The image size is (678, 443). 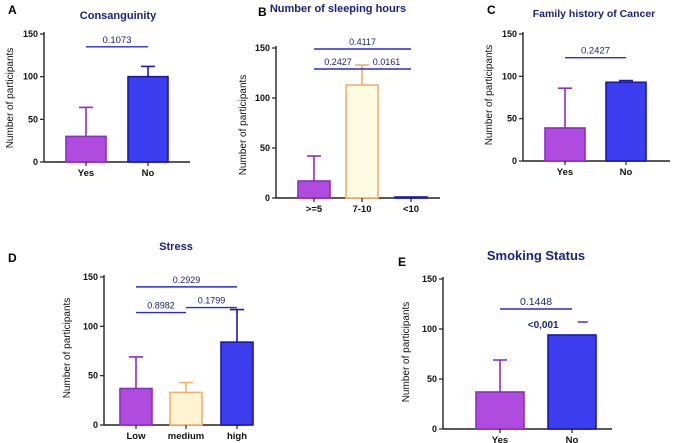 What do you see at coordinates (338, 9) in the screenshot?
I see `chart-title: Number of sleeping hours` at bounding box center [338, 9].